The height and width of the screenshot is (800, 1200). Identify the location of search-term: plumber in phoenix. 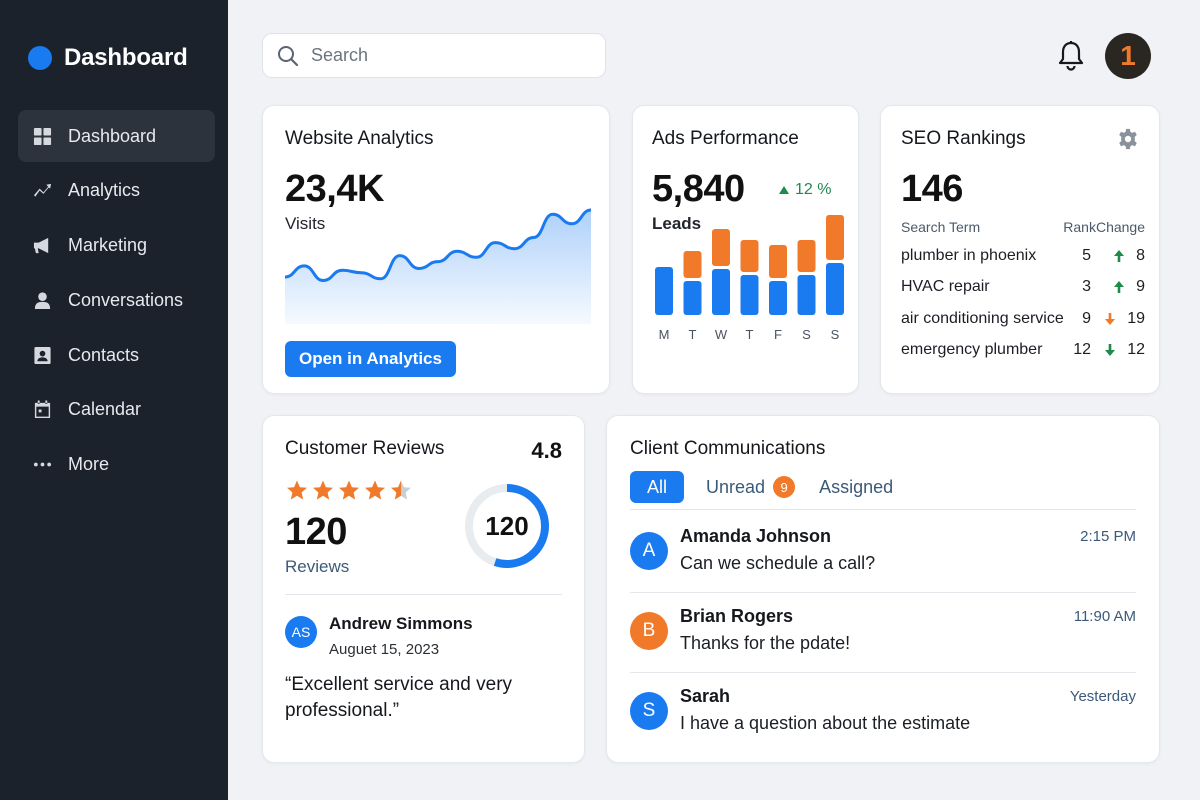
(969, 255).